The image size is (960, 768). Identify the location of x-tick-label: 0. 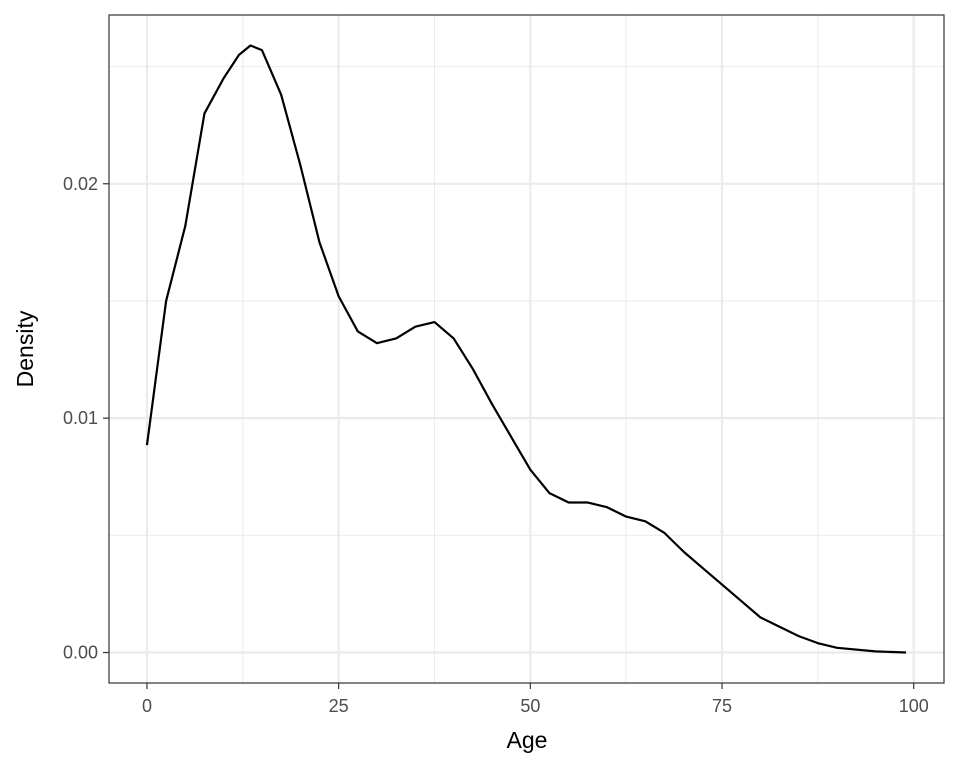
(147, 706).